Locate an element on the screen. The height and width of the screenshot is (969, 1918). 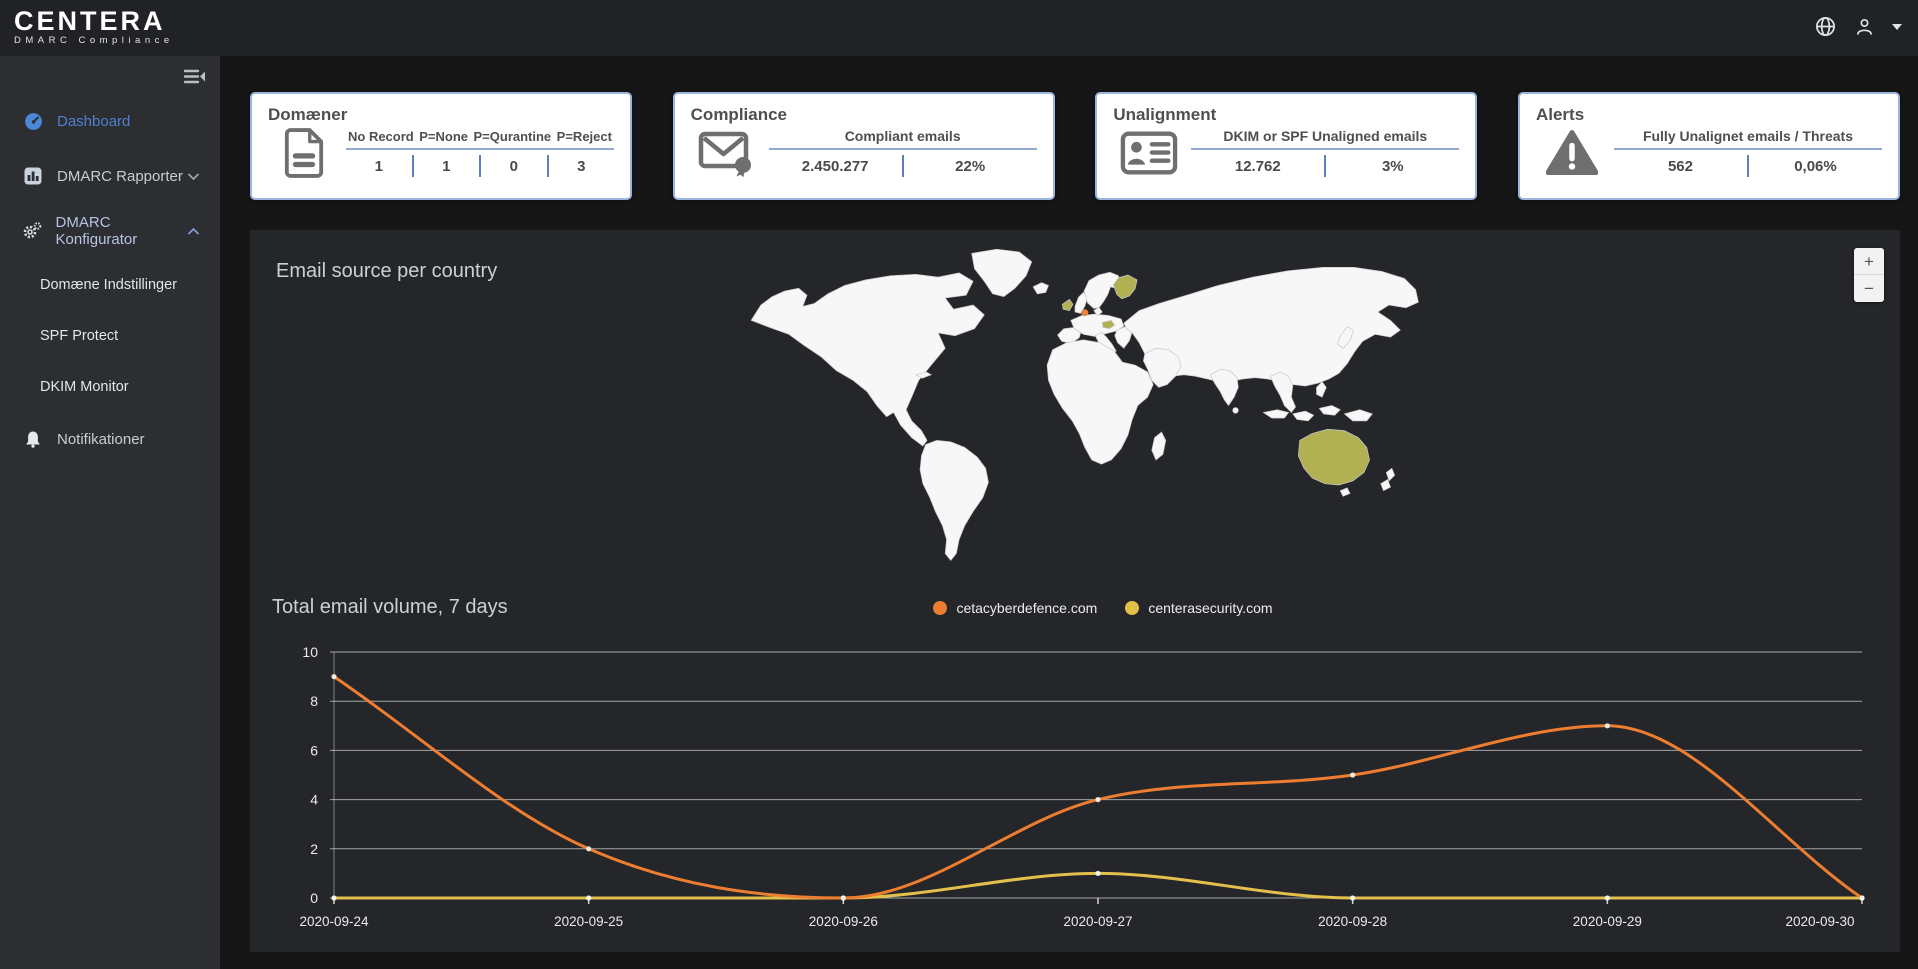
svg-text: 4 is located at coordinates (314, 800).